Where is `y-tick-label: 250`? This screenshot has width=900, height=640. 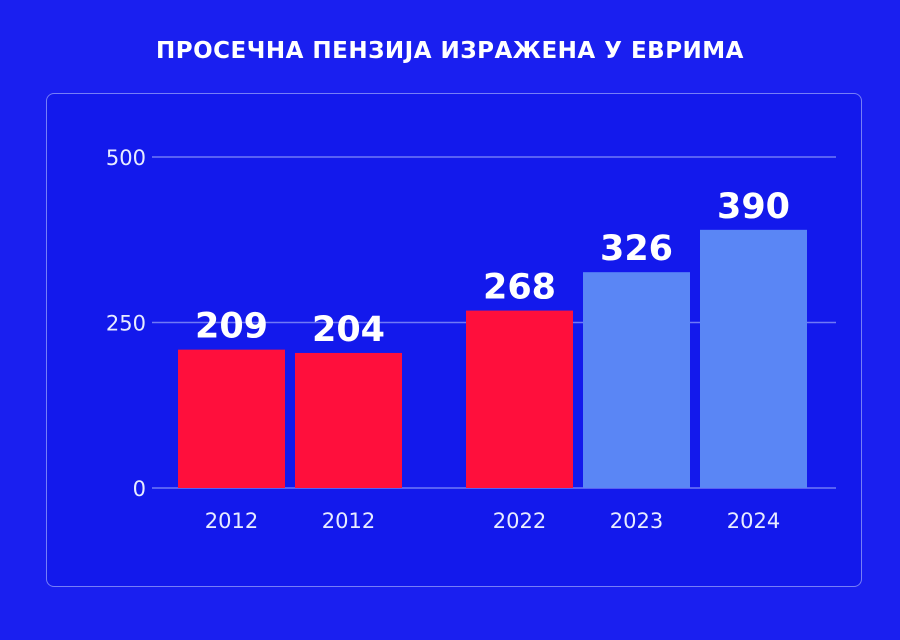 y-tick-label: 250 is located at coordinates (126, 324).